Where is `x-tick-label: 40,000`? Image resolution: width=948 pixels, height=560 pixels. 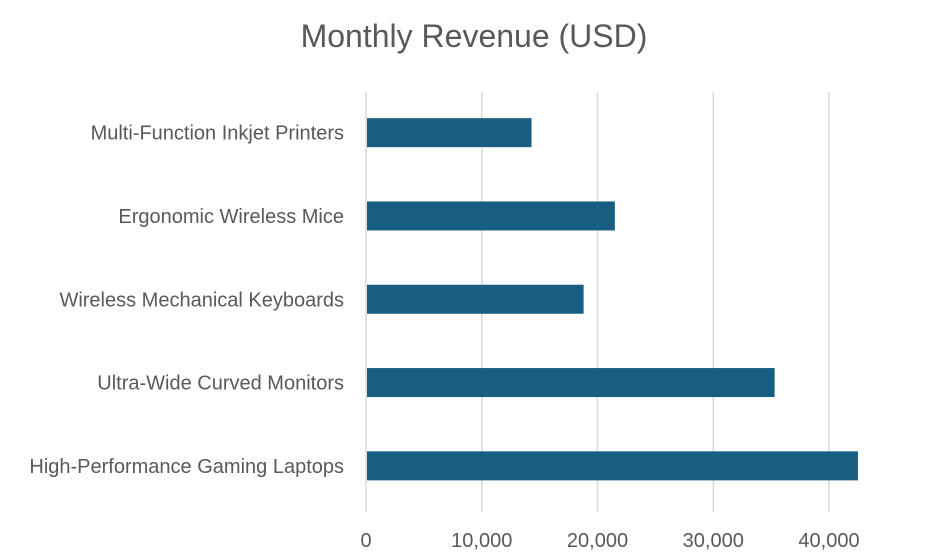
x-tick-label: 40,000 is located at coordinates (828, 541).